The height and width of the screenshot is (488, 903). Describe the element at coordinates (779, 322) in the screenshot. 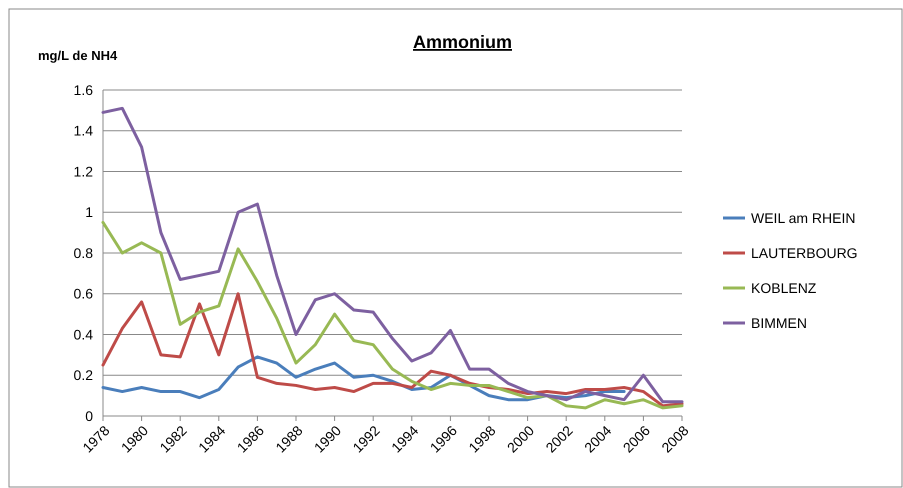

I see `legend-label: BIMMEN` at that location.